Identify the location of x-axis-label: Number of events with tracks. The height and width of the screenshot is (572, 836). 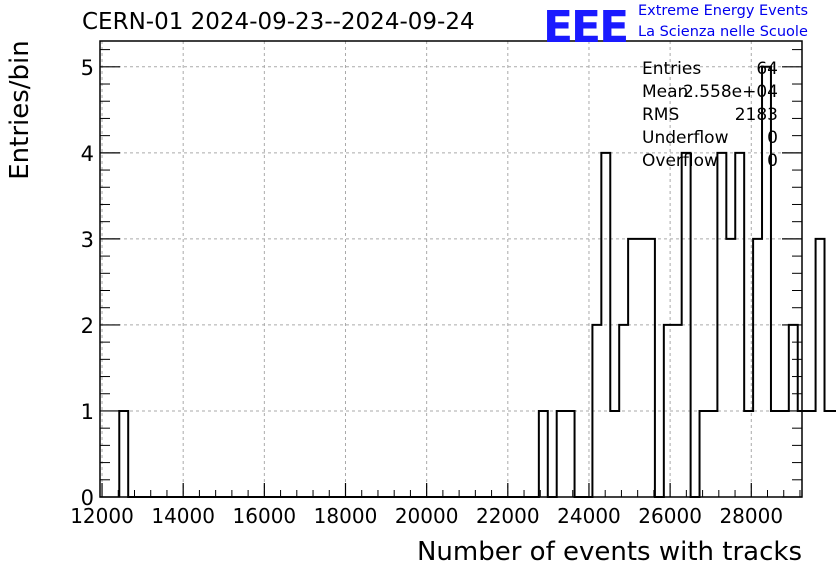
(609, 552).